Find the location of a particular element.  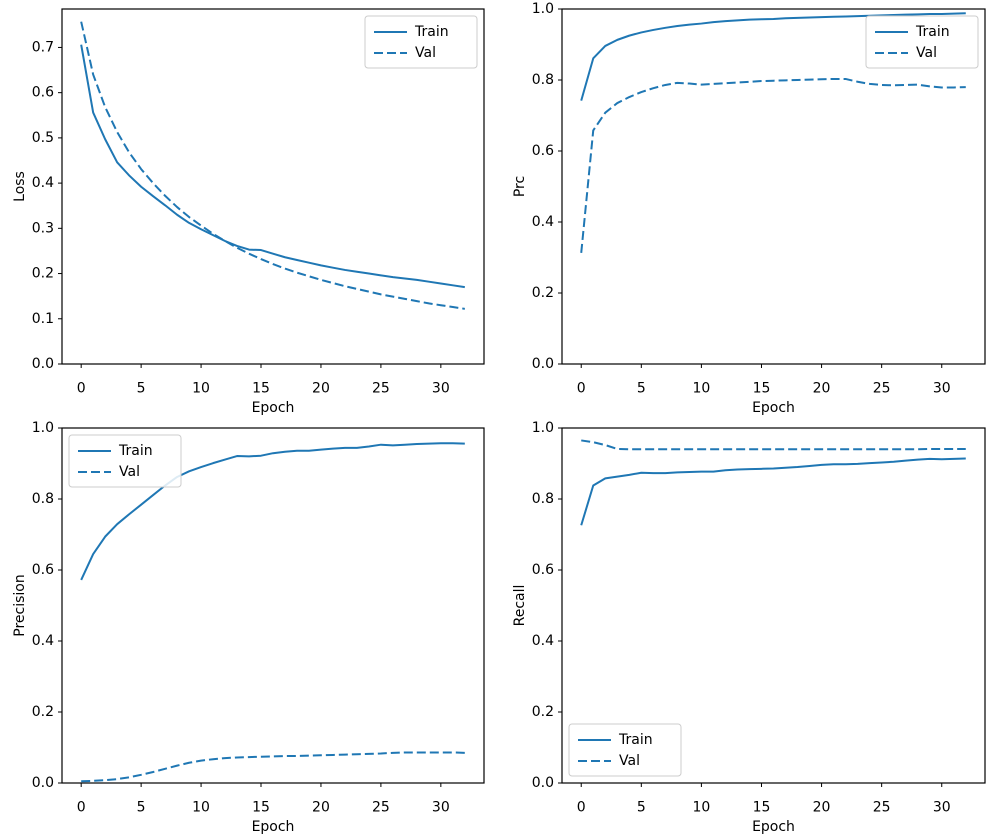

y-axis-label: Recall is located at coordinates (520, 606).